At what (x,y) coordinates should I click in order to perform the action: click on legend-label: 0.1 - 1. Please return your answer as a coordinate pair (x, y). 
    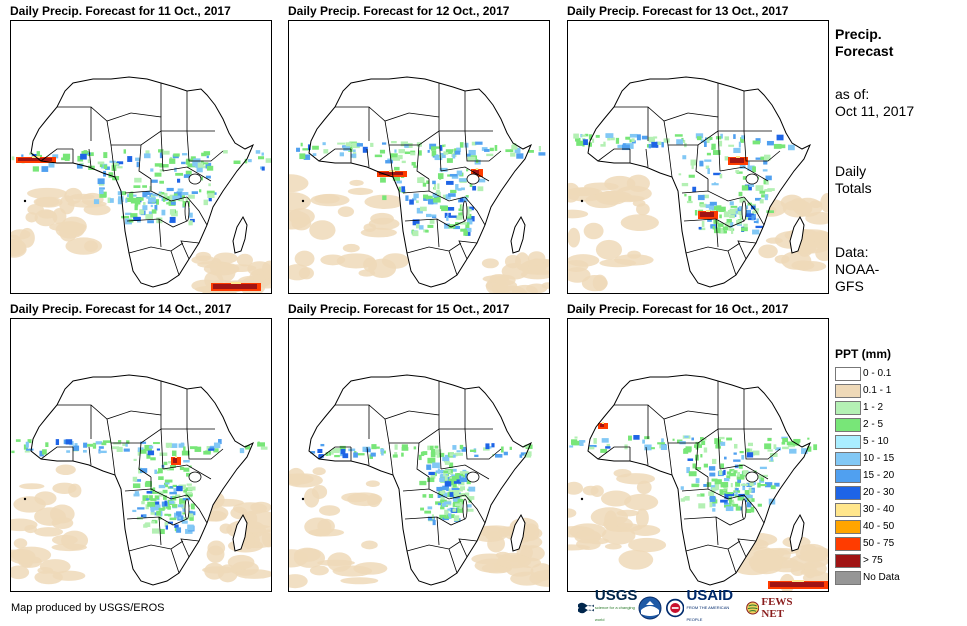
    Looking at the image, I should click on (877, 390).